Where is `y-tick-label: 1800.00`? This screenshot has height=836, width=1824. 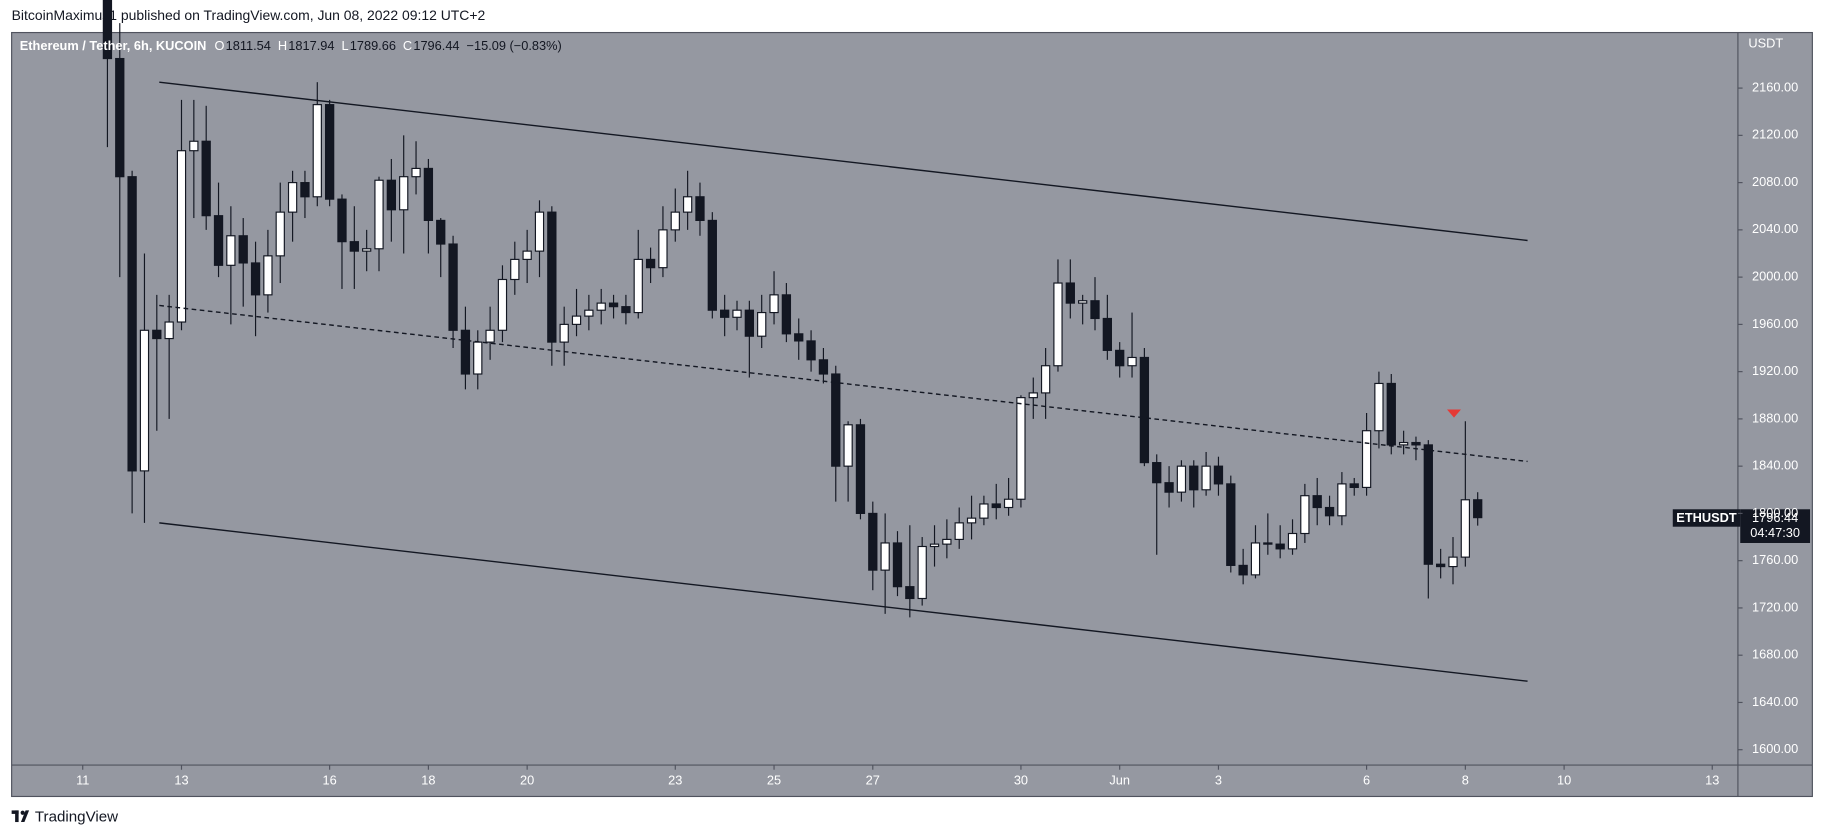
y-tick-label: 1800.00 is located at coordinates (1775, 512).